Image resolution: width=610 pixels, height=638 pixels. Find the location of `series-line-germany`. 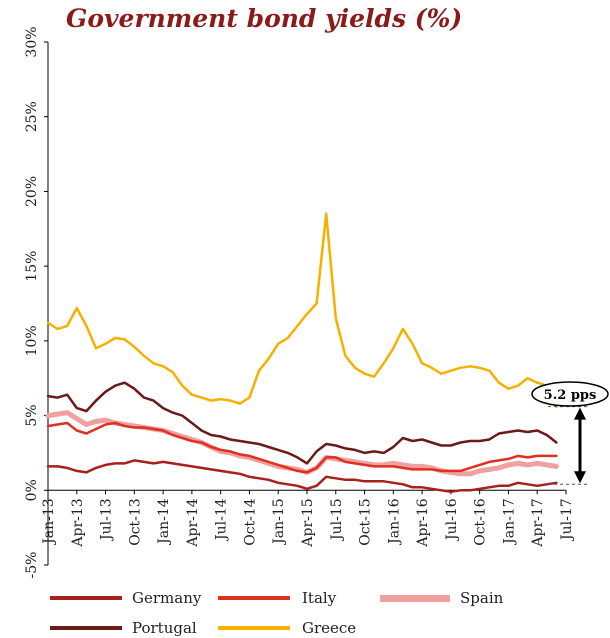

series-line-germany is located at coordinates (302, 476).